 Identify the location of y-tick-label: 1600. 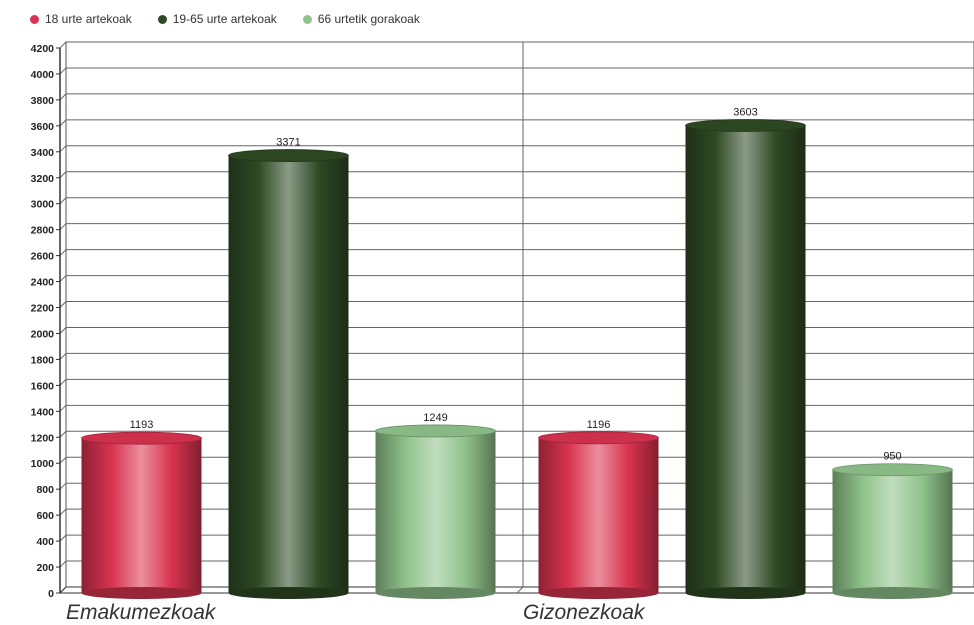
(43, 386).